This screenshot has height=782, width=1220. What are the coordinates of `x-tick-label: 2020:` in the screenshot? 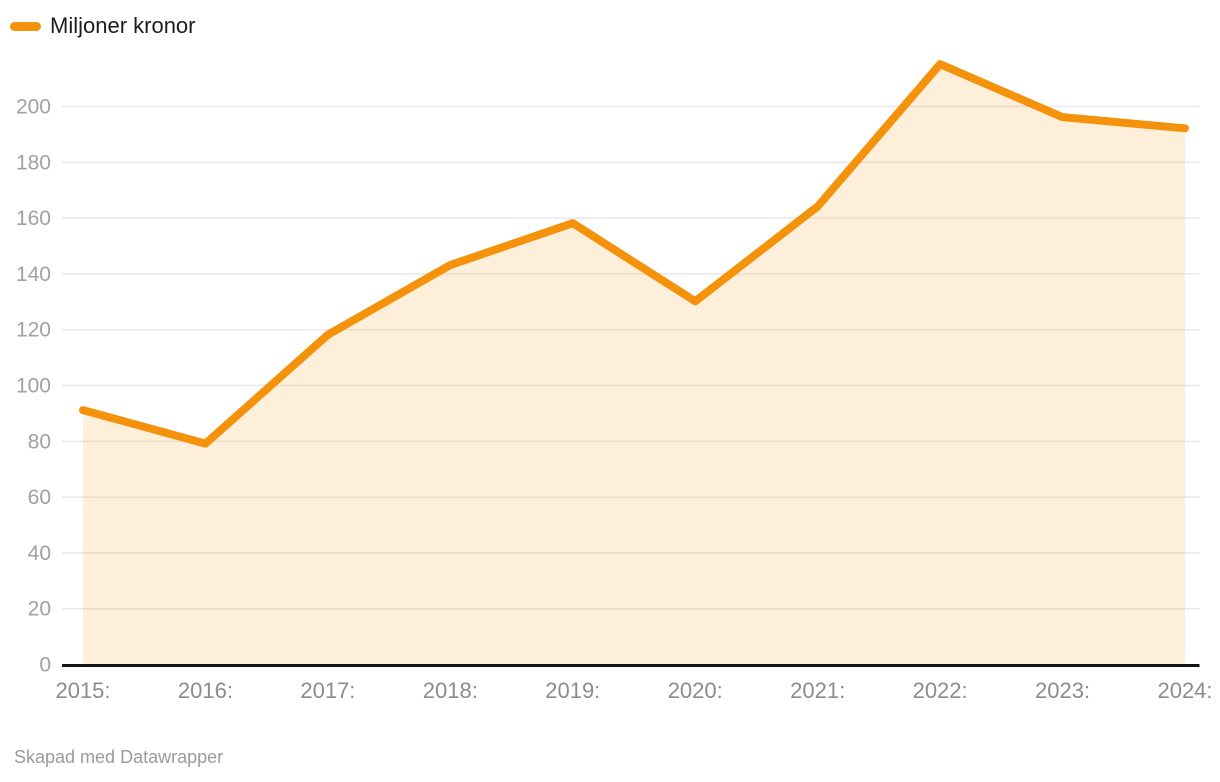 It's located at (695, 690).